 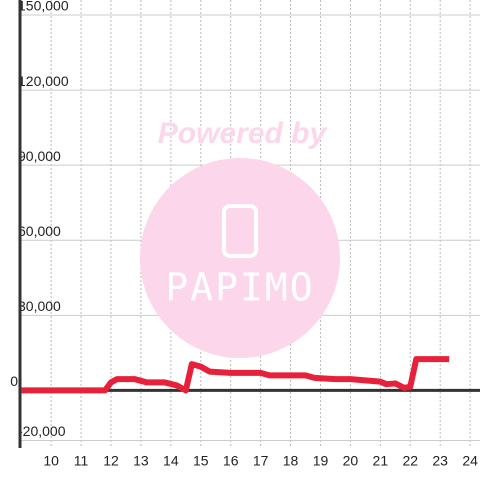 I want to click on y-tick-label: 120,000, so click(x=43, y=81).